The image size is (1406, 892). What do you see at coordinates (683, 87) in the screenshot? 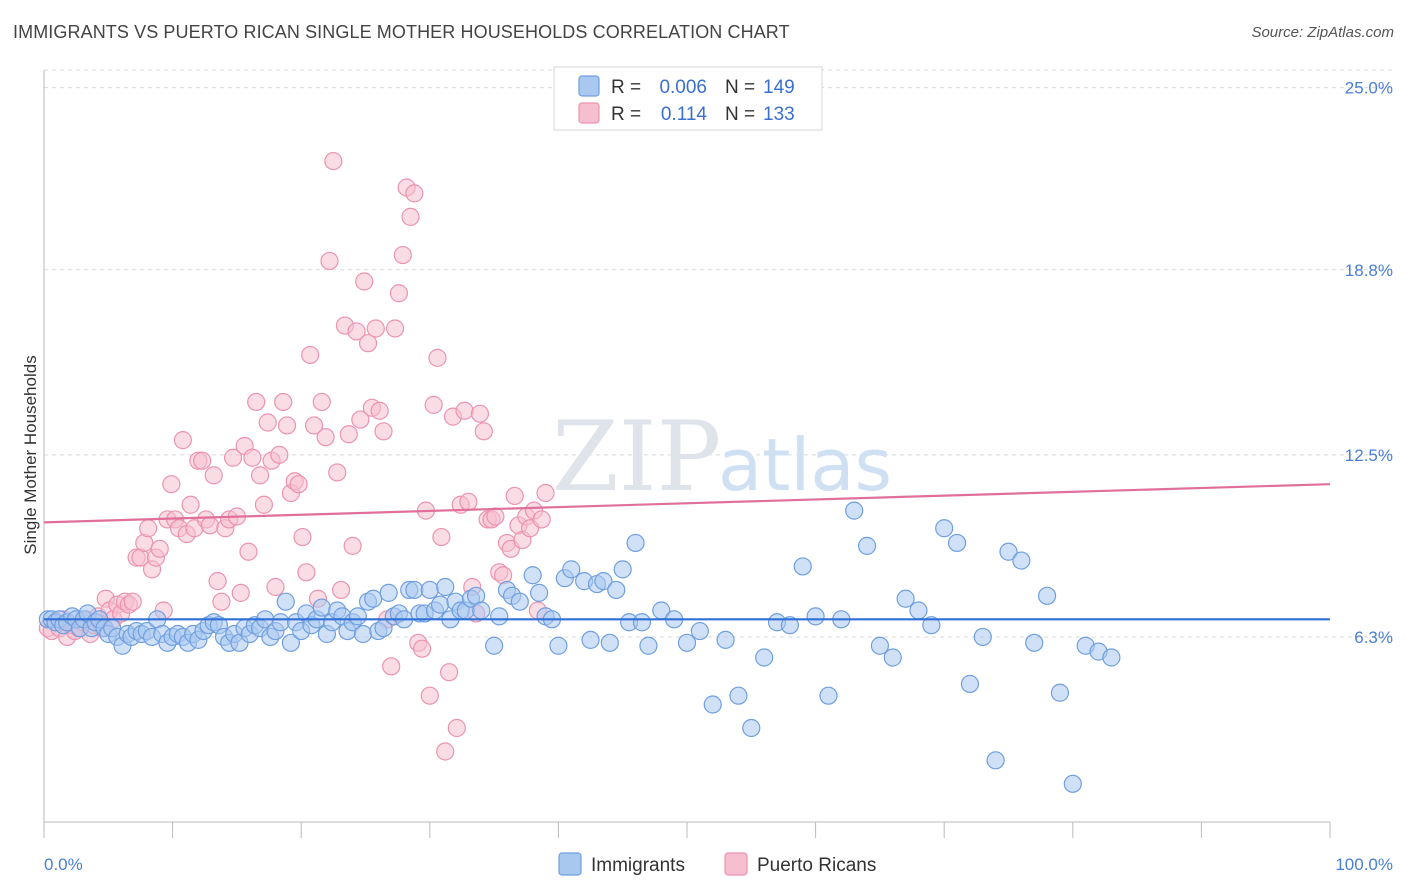
I see `legend-r-value-1: 0.006` at bounding box center [683, 87].